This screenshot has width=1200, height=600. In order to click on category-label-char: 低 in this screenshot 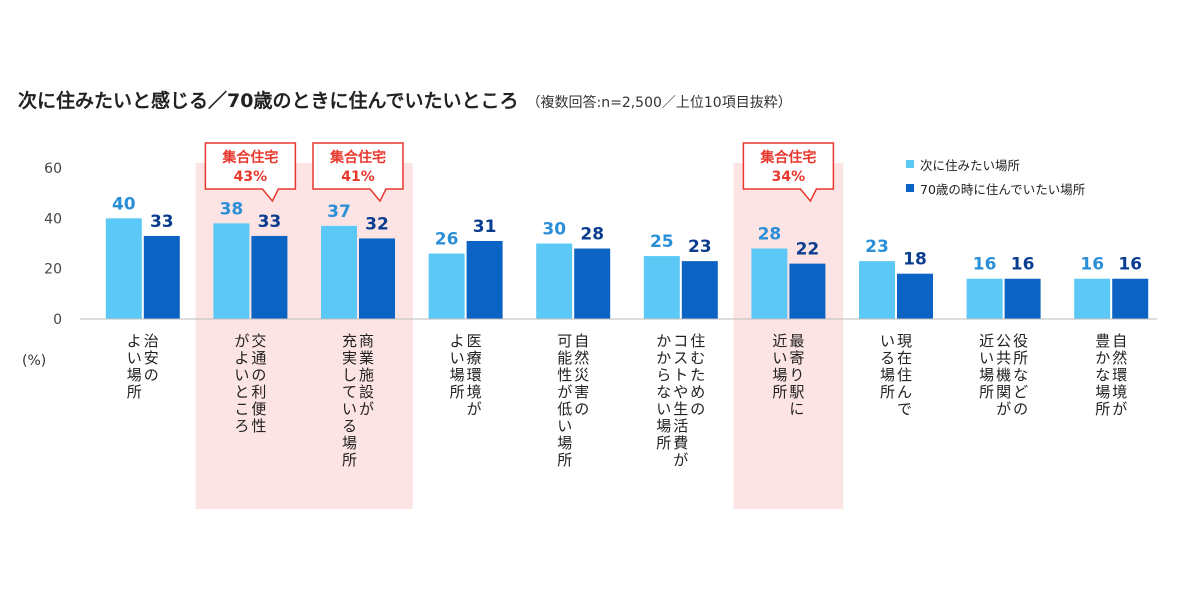, I will do `click(564, 409)`.